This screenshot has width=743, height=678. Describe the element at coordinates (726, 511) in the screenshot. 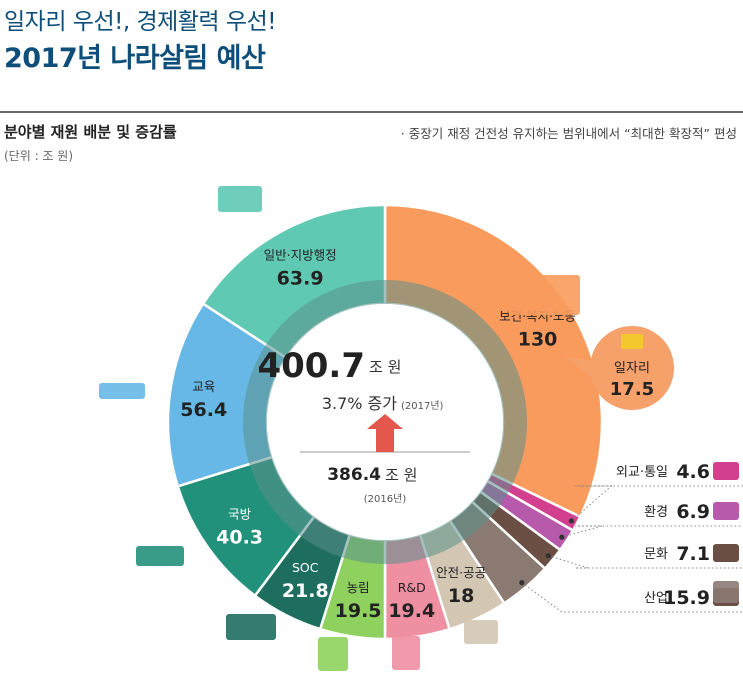

I see `side-icon-environment` at that location.